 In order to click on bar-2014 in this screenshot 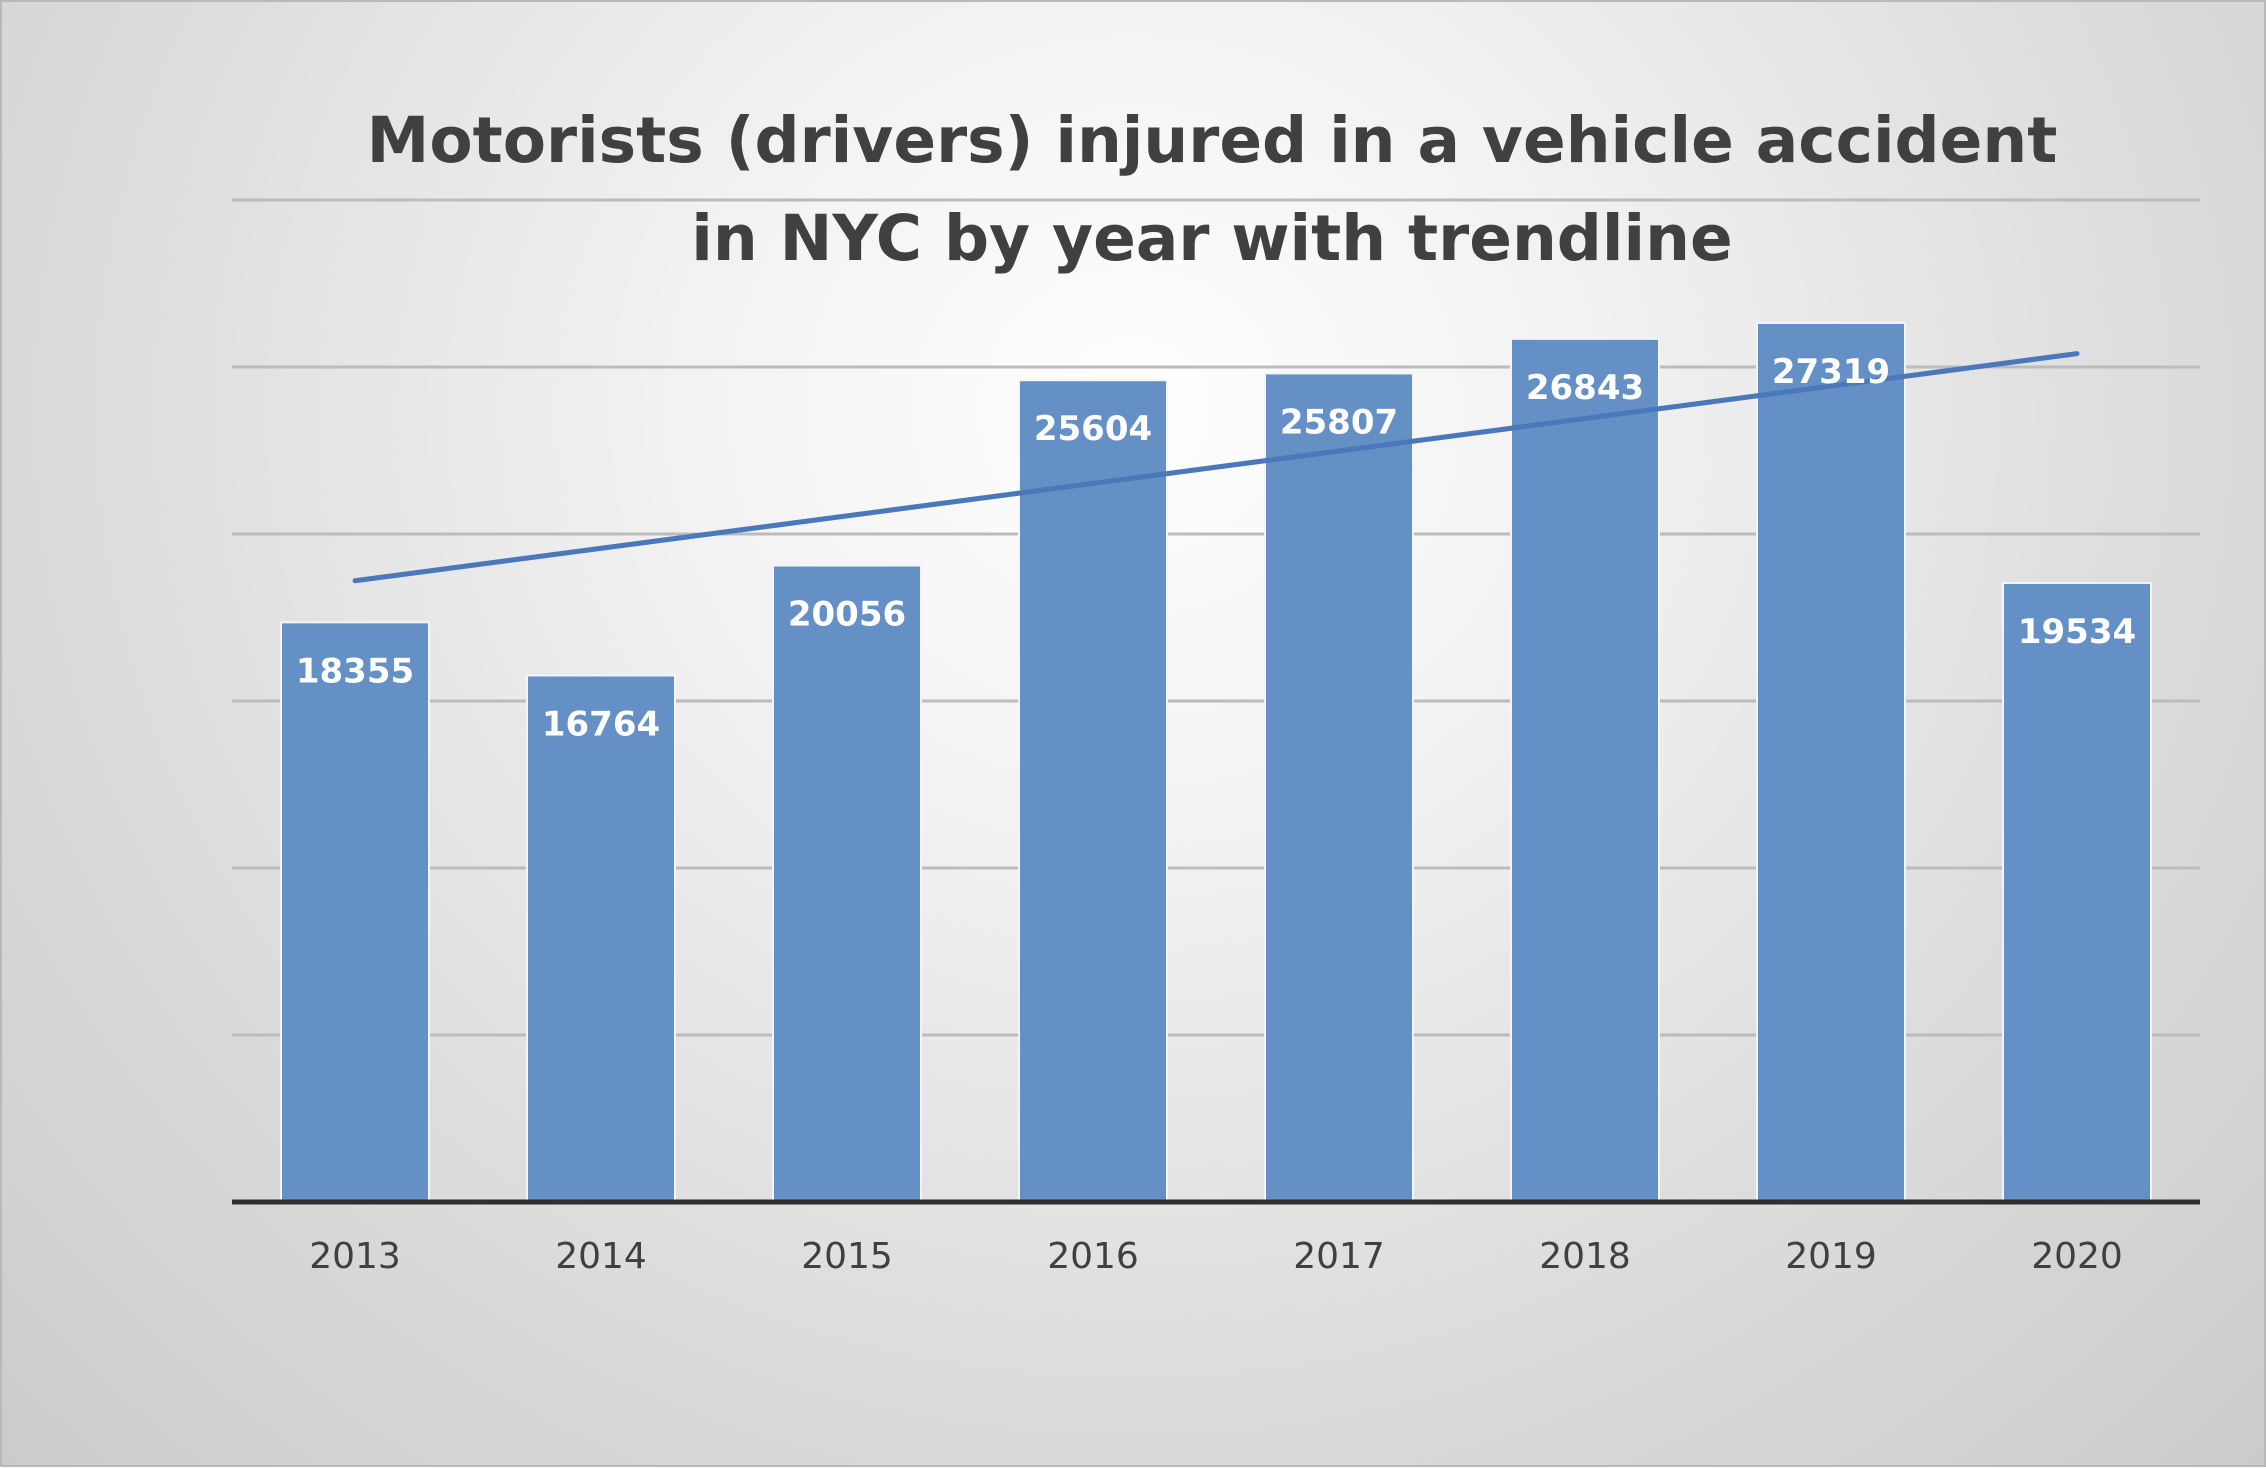, I will do `click(601, 938)`.